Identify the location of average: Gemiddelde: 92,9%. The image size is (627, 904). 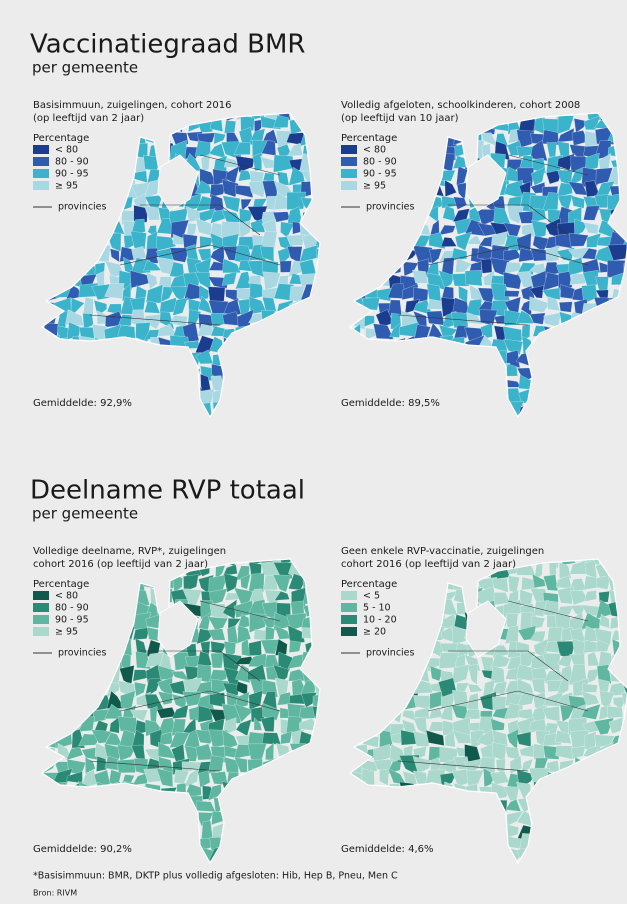
(82, 403).